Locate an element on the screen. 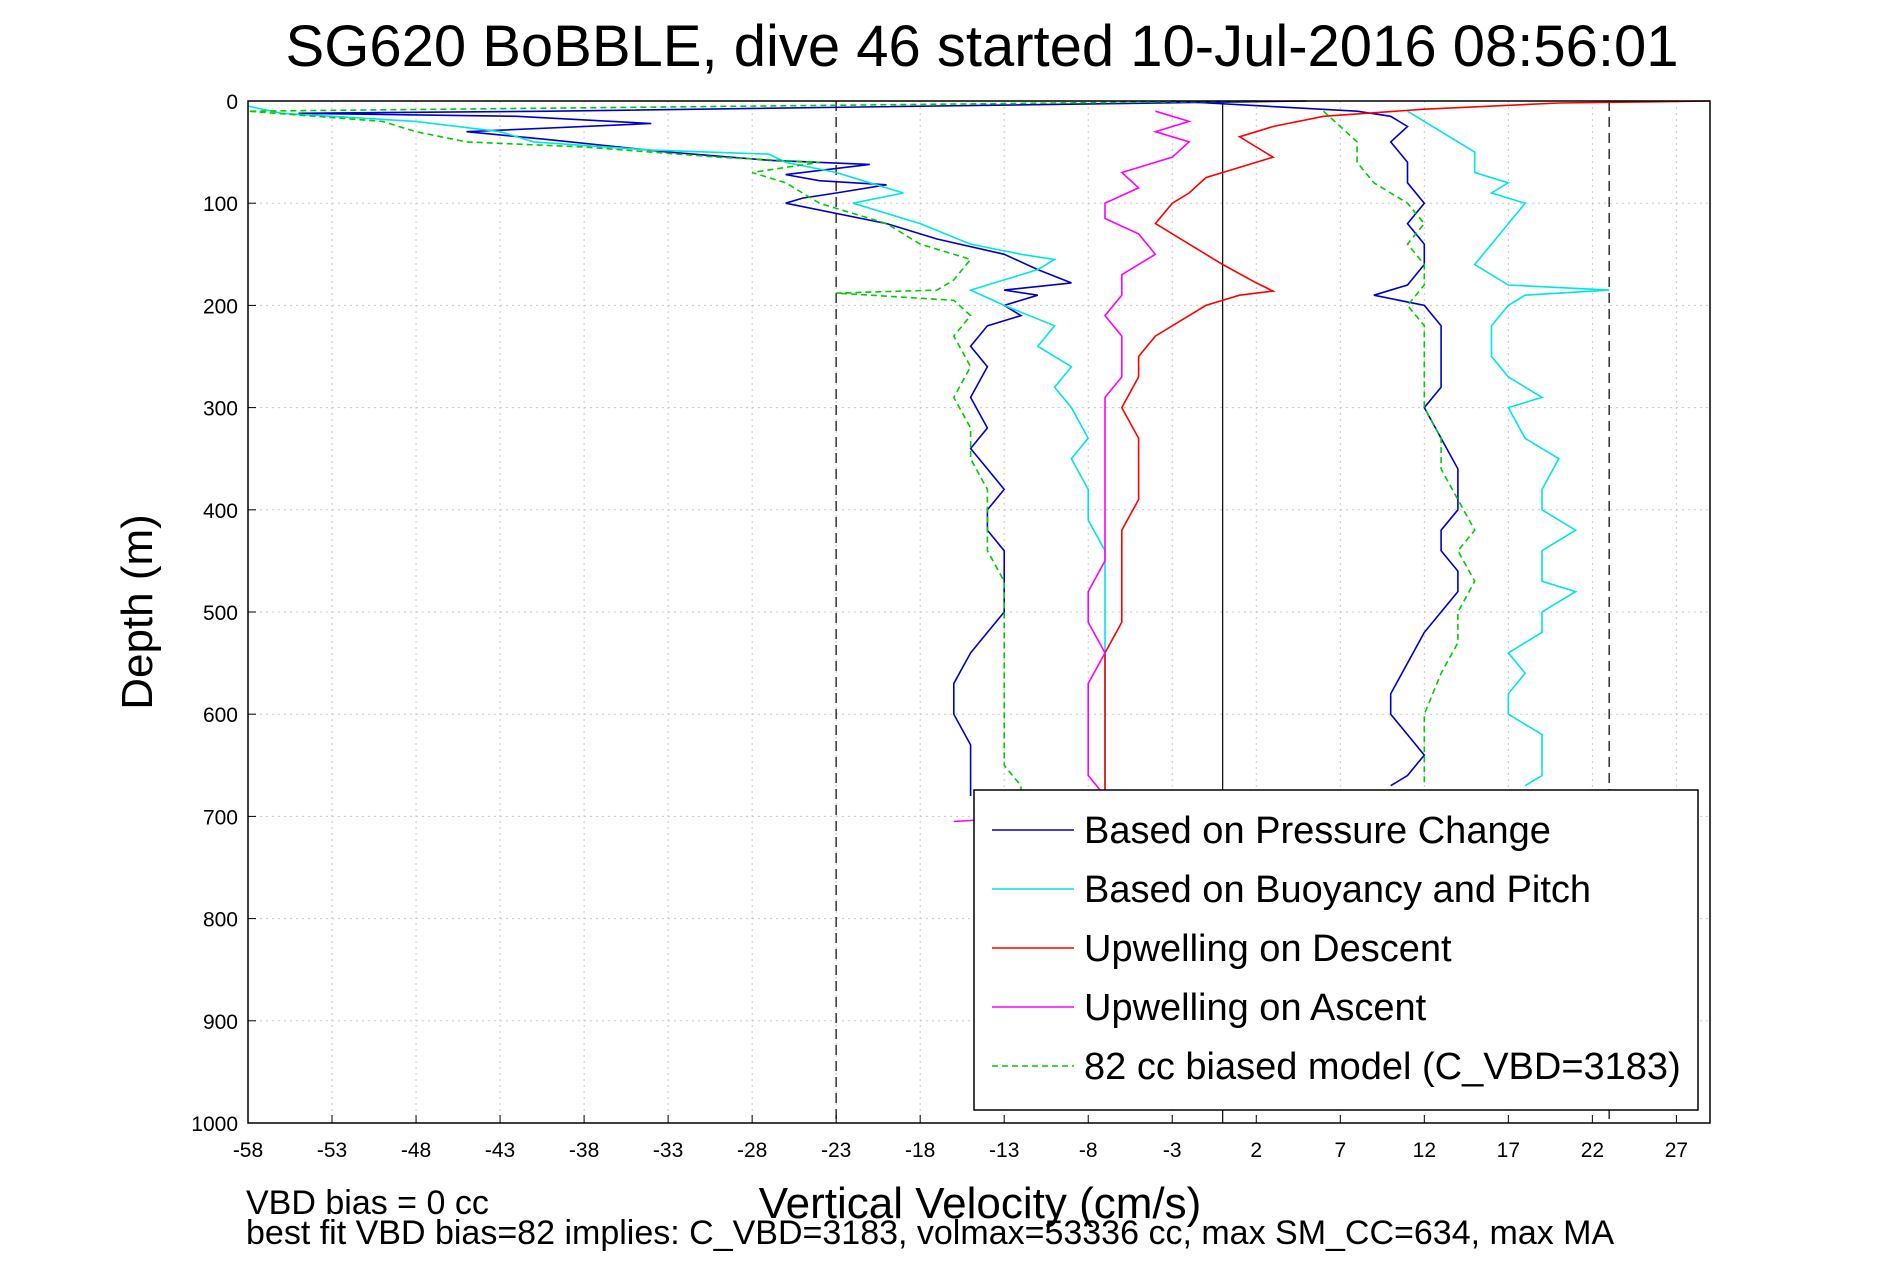  y-axis-label: Depth (m) is located at coordinates (137, 612).